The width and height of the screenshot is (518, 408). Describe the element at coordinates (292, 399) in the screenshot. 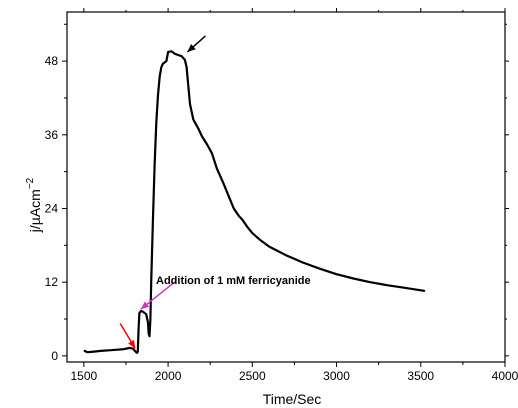

I see `x-axis-title: Time/Sec` at that location.